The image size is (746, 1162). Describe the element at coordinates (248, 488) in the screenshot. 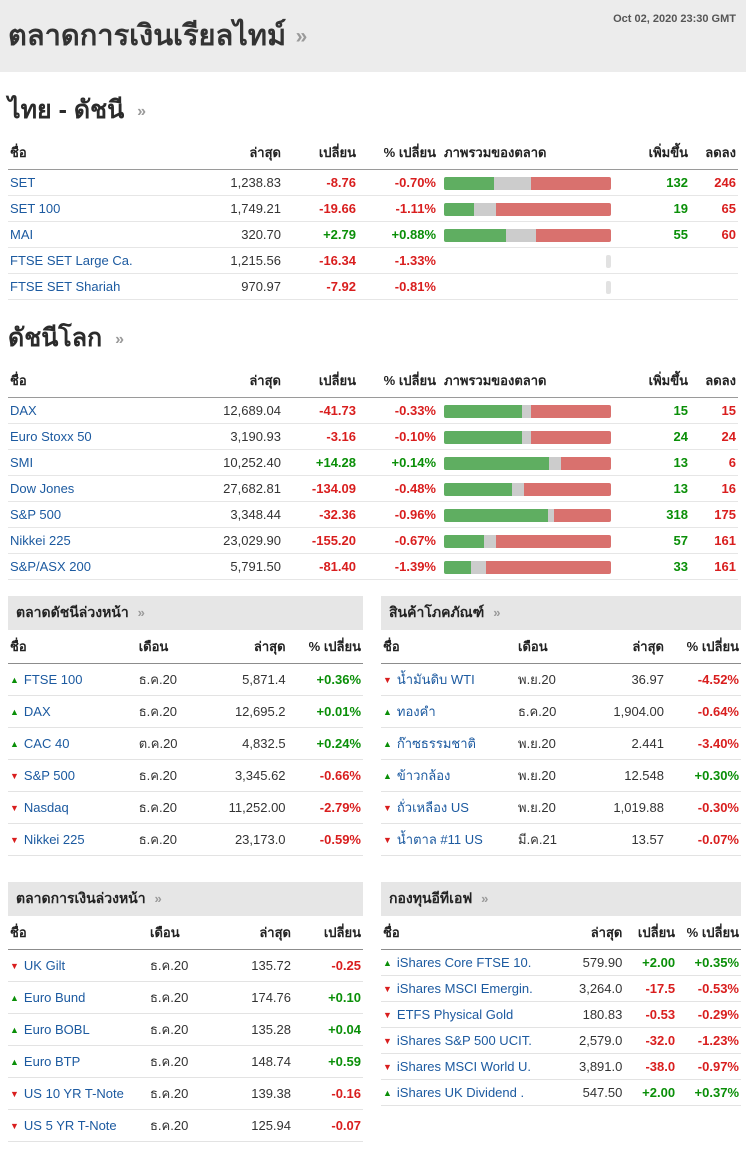

I see `last-value: 27,682.81` at that location.